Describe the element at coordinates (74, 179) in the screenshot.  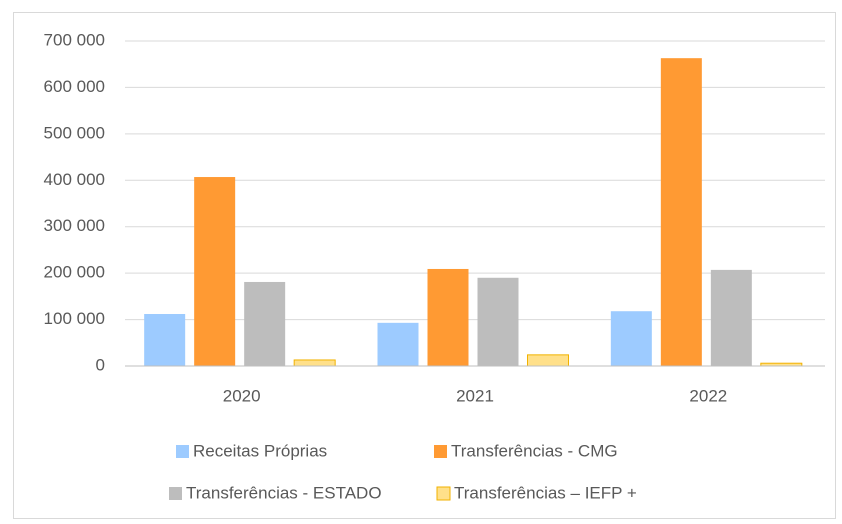
I see `y-tick-label: 400 000` at that location.